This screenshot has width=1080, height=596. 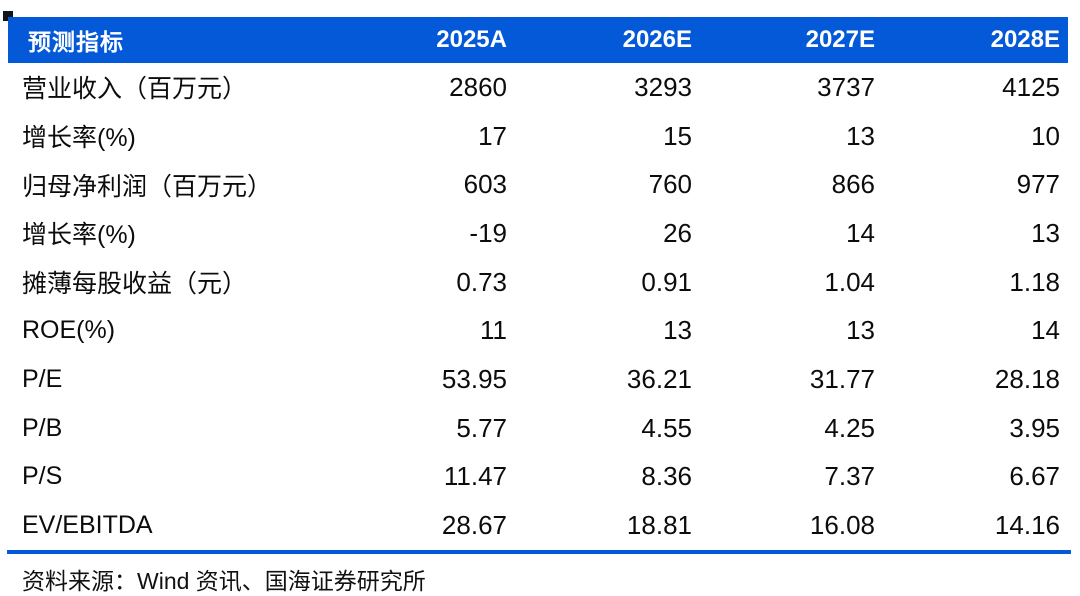 I want to click on cell-value: 760, so click(x=670, y=184).